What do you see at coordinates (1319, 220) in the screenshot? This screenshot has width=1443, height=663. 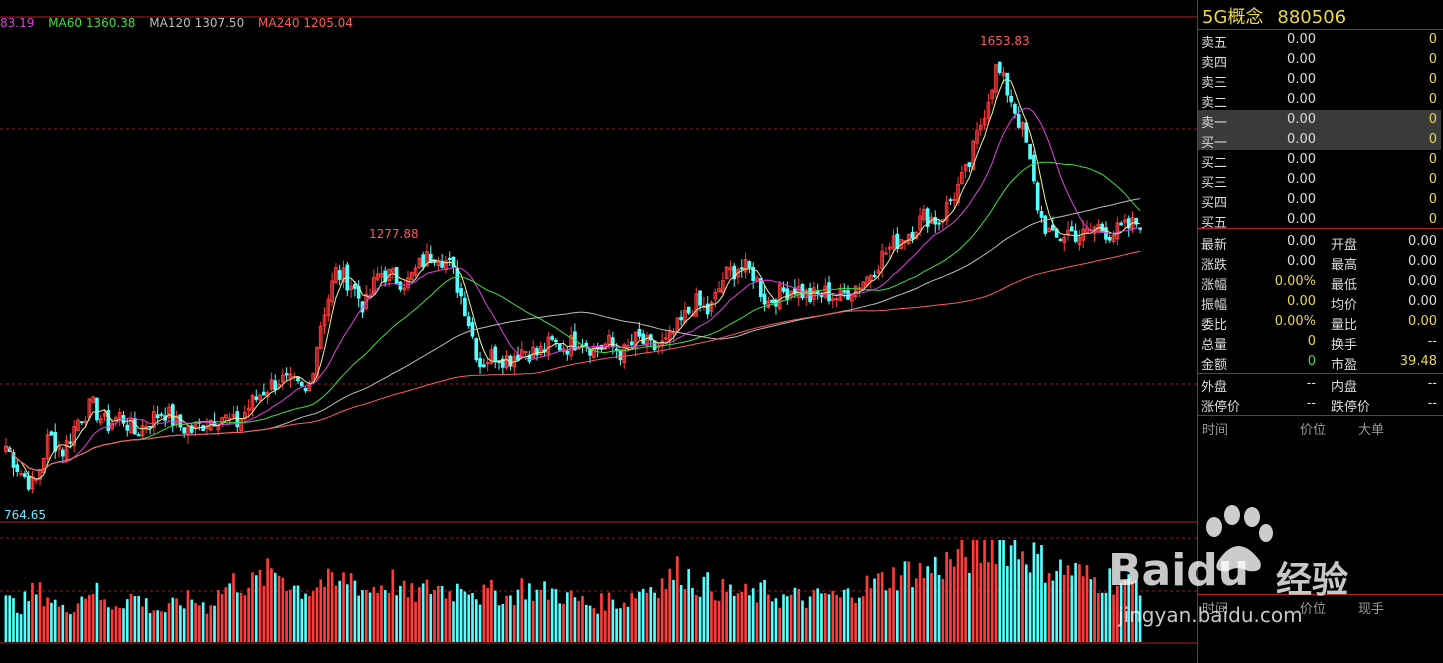 I see `order-book-row: 买五 0.00 0` at bounding box center [1319, 220].